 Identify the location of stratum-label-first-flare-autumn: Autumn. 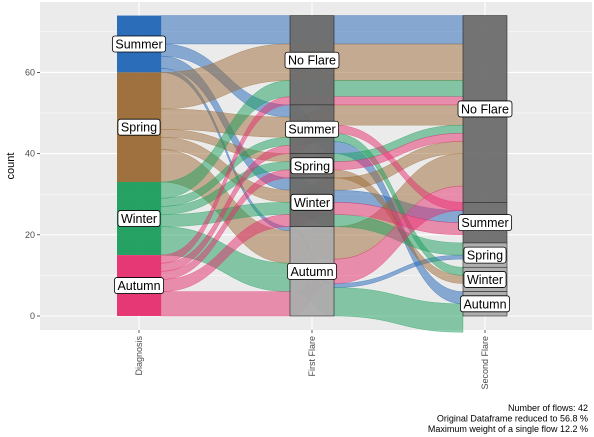
(312, 271).